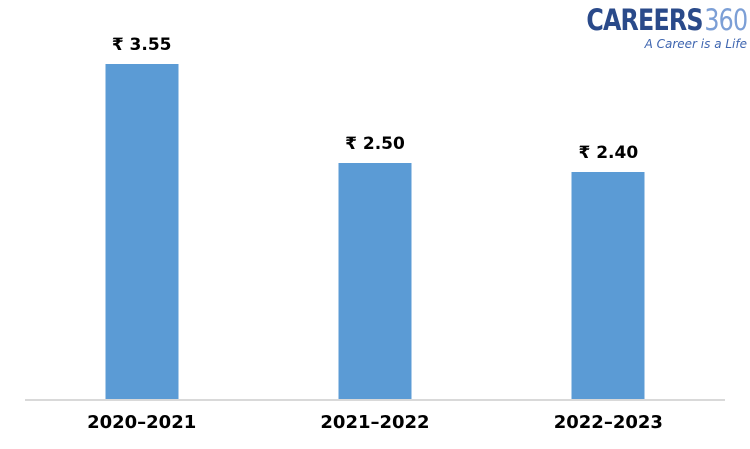 The image size is (750, 449). I want to click on bar-value-label: ₹ 3.55, so click(141, 45).